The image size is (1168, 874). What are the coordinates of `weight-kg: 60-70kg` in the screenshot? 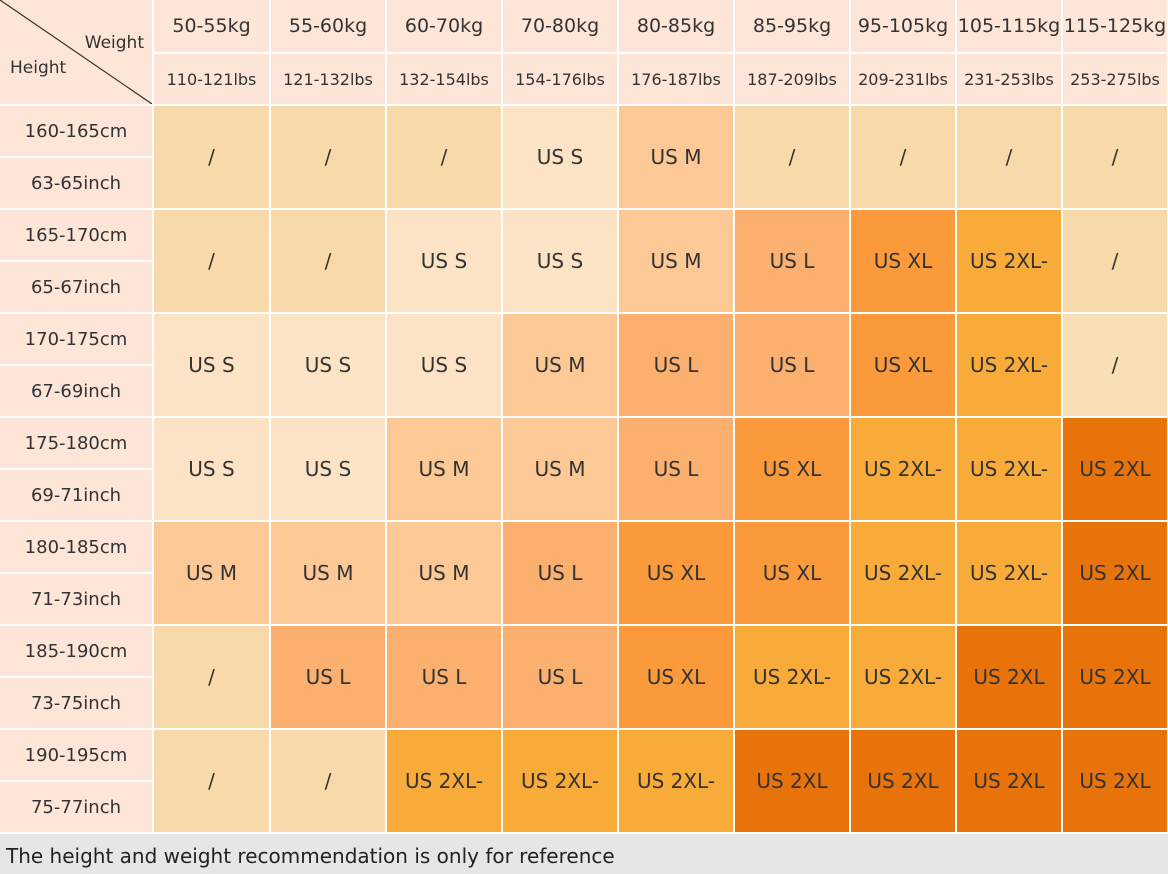 It's located at (444, 26).